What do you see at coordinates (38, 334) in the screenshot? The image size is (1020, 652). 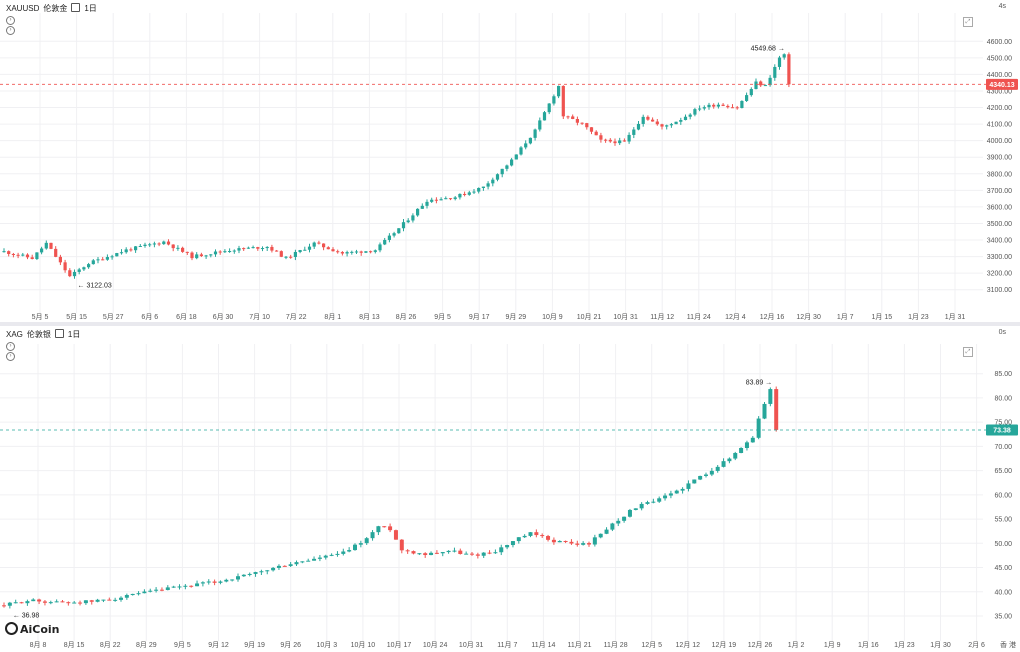 I see `silver-name: 伦敦银` at bounding box center [38, 334].